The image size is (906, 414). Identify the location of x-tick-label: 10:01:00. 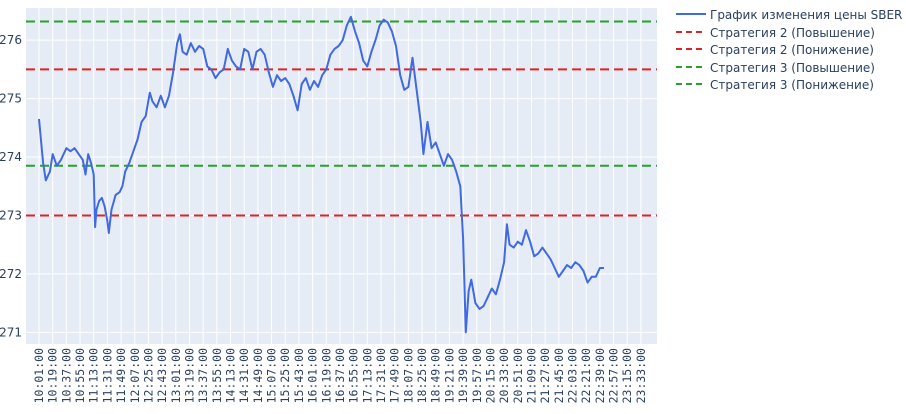
(39, 375).